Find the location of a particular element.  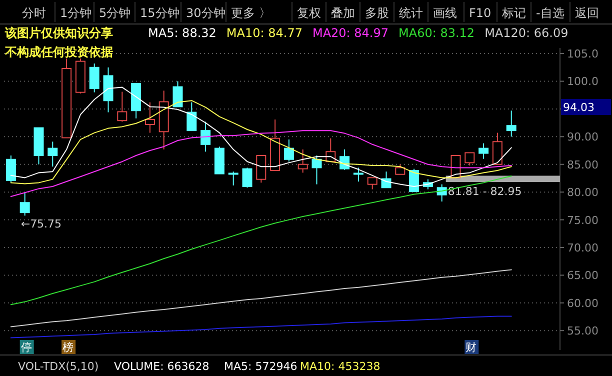

y-tick-label: 105.0 is located at coordinates (582, 54).